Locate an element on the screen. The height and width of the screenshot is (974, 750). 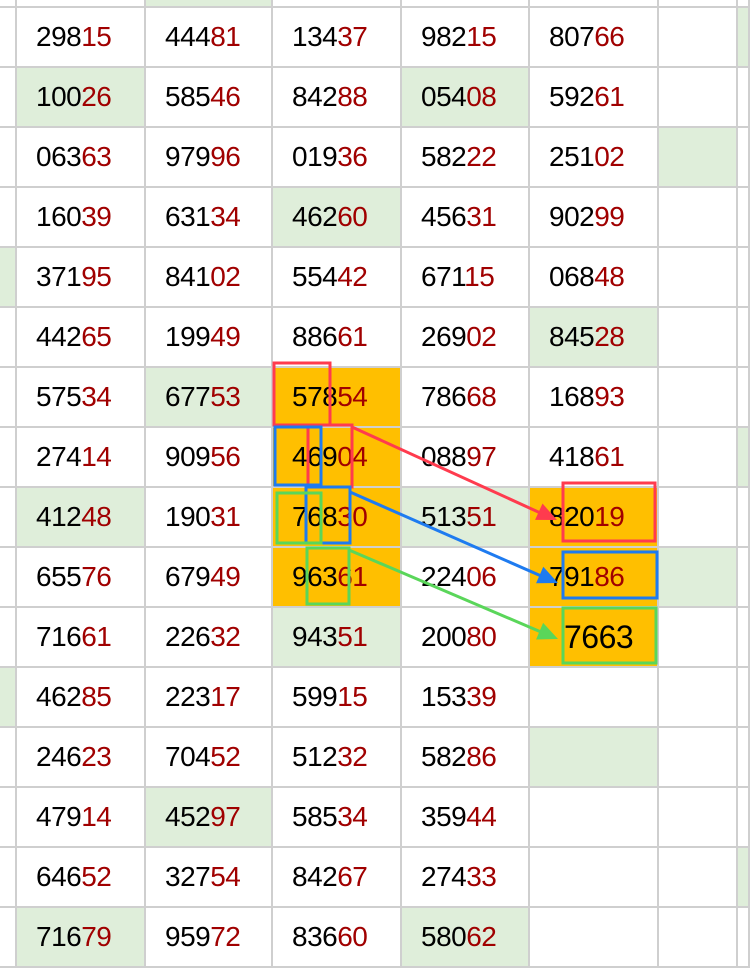
table-cell: 58546 is located at coordinates (209, 98).